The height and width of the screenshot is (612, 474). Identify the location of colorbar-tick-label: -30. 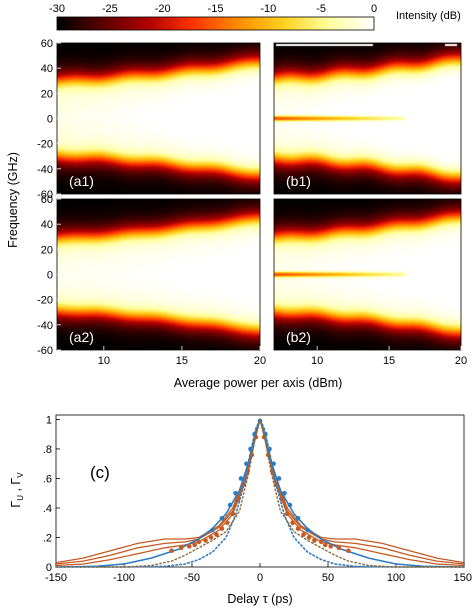
(57, 9).